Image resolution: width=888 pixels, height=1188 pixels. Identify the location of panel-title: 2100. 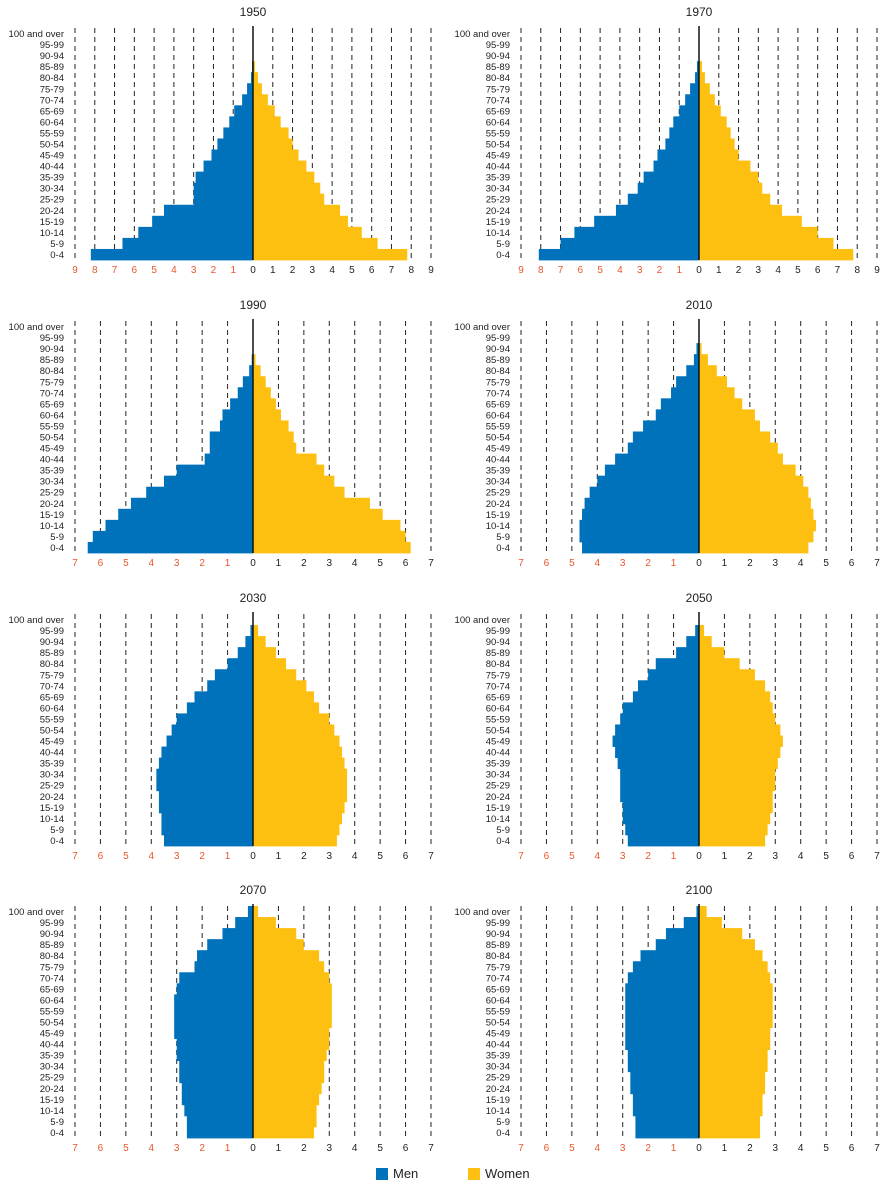
(699, 890).